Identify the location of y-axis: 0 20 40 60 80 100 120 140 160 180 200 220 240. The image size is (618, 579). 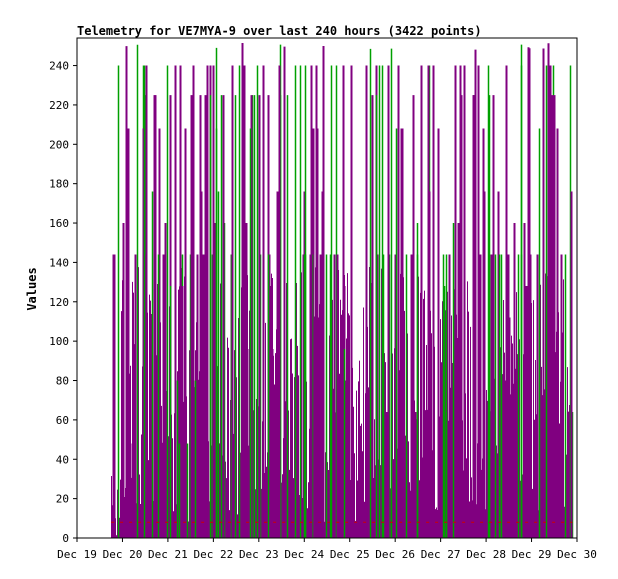
(63, 302).